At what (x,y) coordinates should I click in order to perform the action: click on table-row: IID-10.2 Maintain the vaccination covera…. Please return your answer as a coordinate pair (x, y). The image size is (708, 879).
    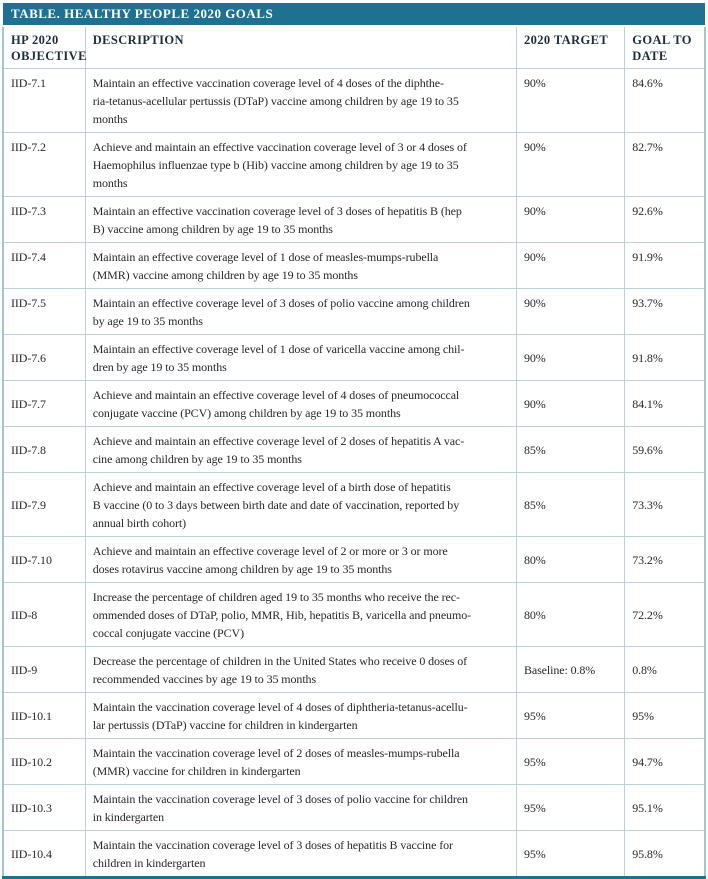
    Looking at the image, I should click on (354, 761).